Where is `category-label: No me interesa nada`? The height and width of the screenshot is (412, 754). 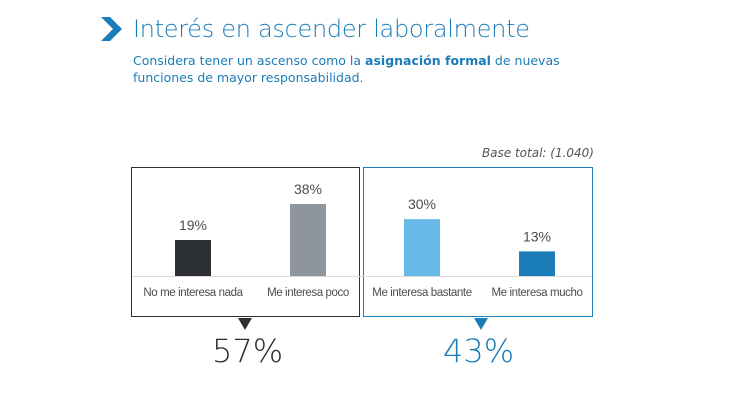
category-label: No me interesa nada is located at coordinates (193, 293).